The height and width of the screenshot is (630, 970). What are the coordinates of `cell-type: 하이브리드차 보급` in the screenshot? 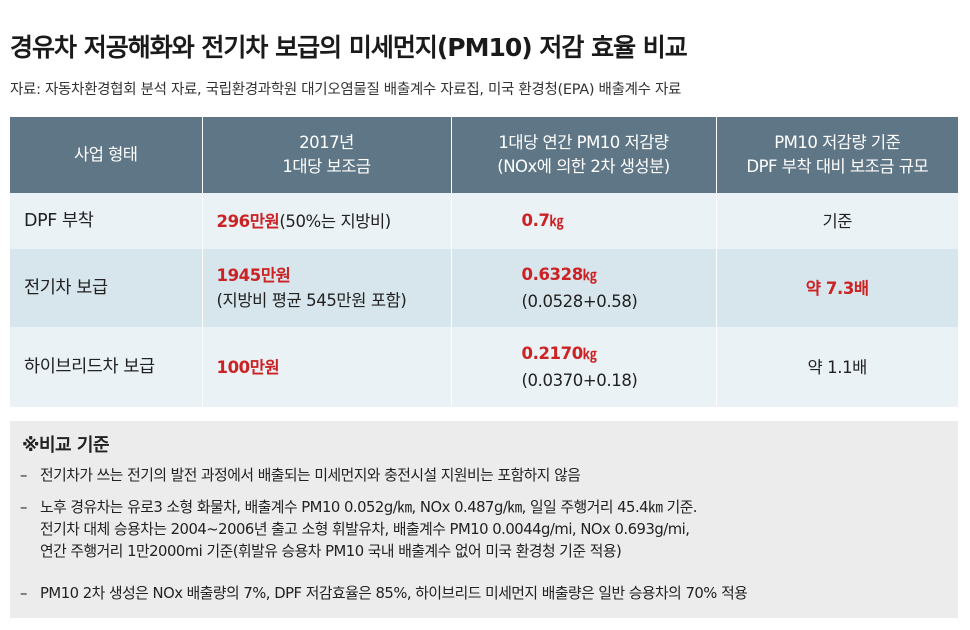 It's located at (106, 367).